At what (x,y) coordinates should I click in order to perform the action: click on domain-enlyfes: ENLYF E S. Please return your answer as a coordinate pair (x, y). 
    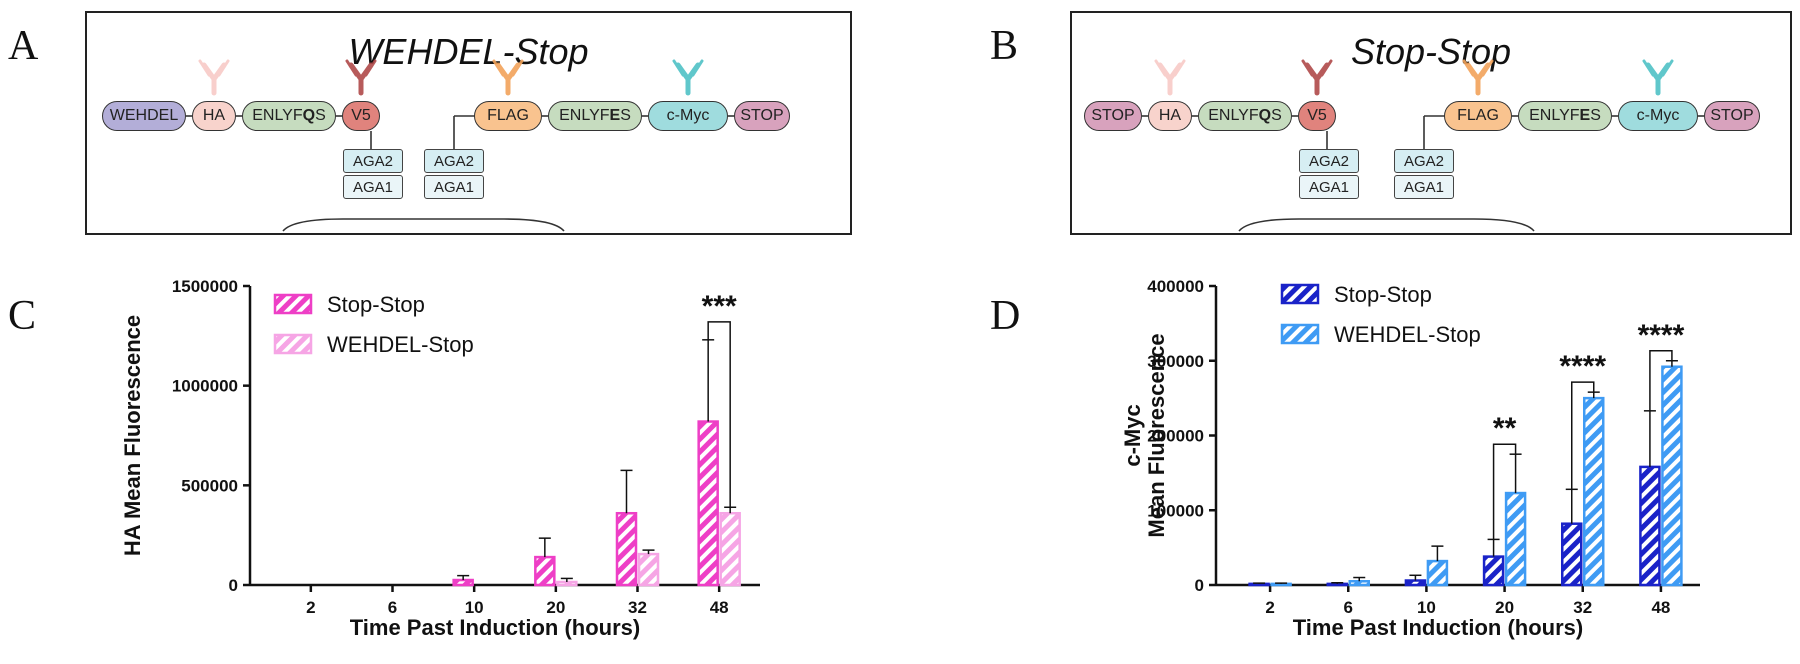
    Looking at the image, I should click on (595, 116).